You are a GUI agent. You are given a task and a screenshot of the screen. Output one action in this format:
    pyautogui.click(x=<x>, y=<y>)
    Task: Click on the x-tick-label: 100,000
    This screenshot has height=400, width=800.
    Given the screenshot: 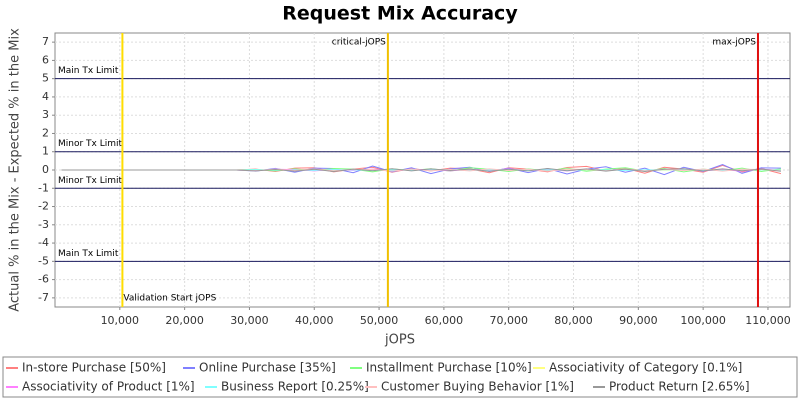 What is the action you would take?
    pyautogui.click(x=703, y=320)
    